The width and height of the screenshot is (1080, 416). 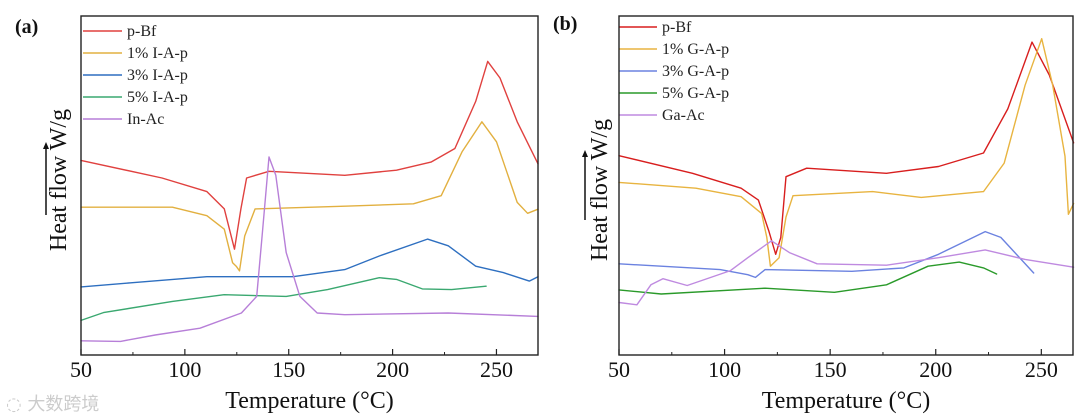 I want to click on legend-label: Ga-Ac, so click(x=683, y=115).